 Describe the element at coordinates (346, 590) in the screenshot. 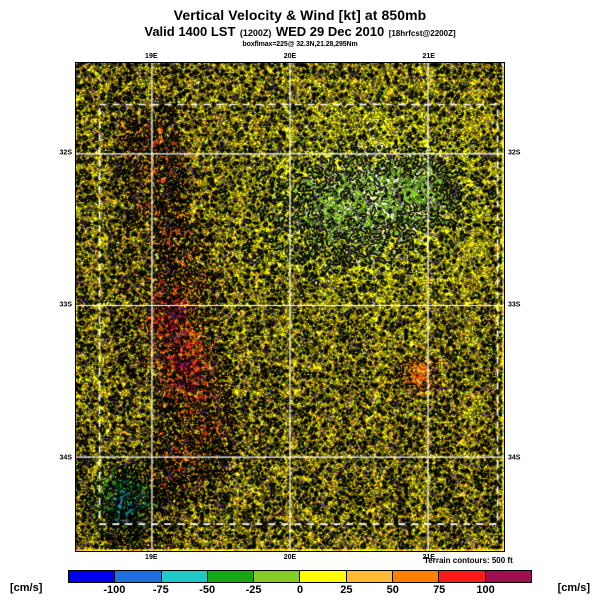

I see `colorbar-tick-25: 25` at that location.